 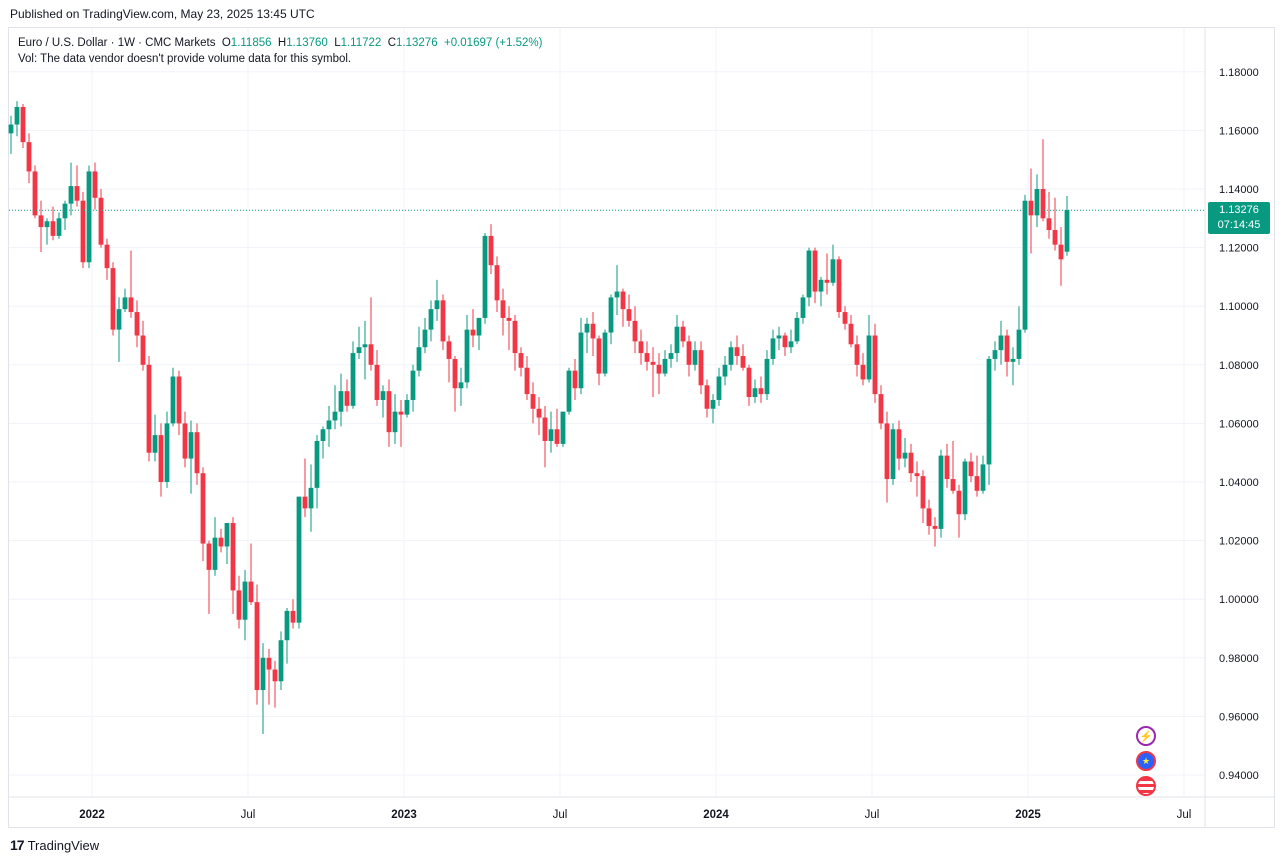 I want to click on flash-icon: ⚡, so click(x=1146, y=736).